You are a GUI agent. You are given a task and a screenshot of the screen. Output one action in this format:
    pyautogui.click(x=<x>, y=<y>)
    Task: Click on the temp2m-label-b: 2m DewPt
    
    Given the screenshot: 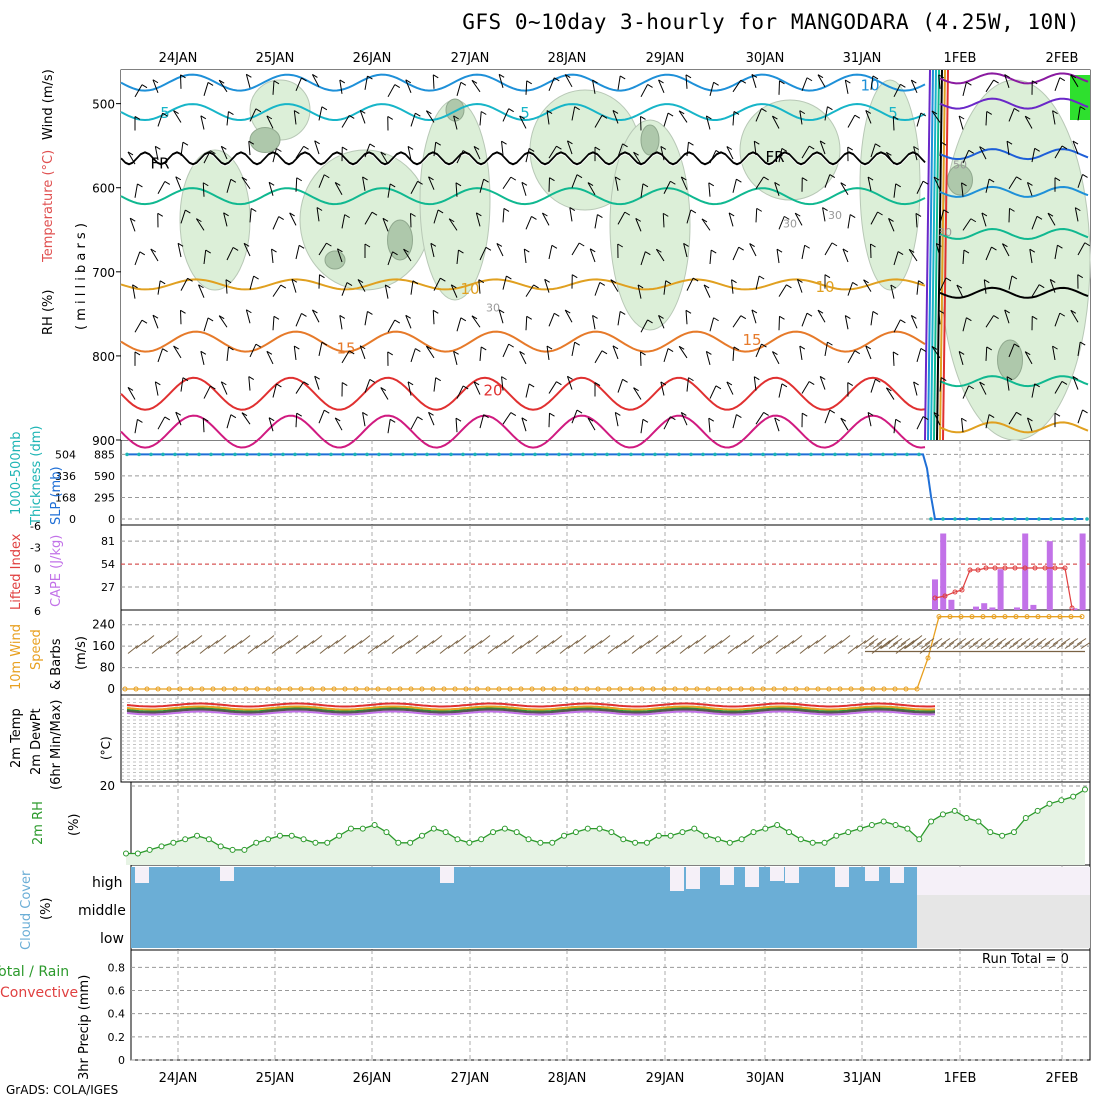 What is the action you would take?
    pyautogui.click(x=36, y=741)
    